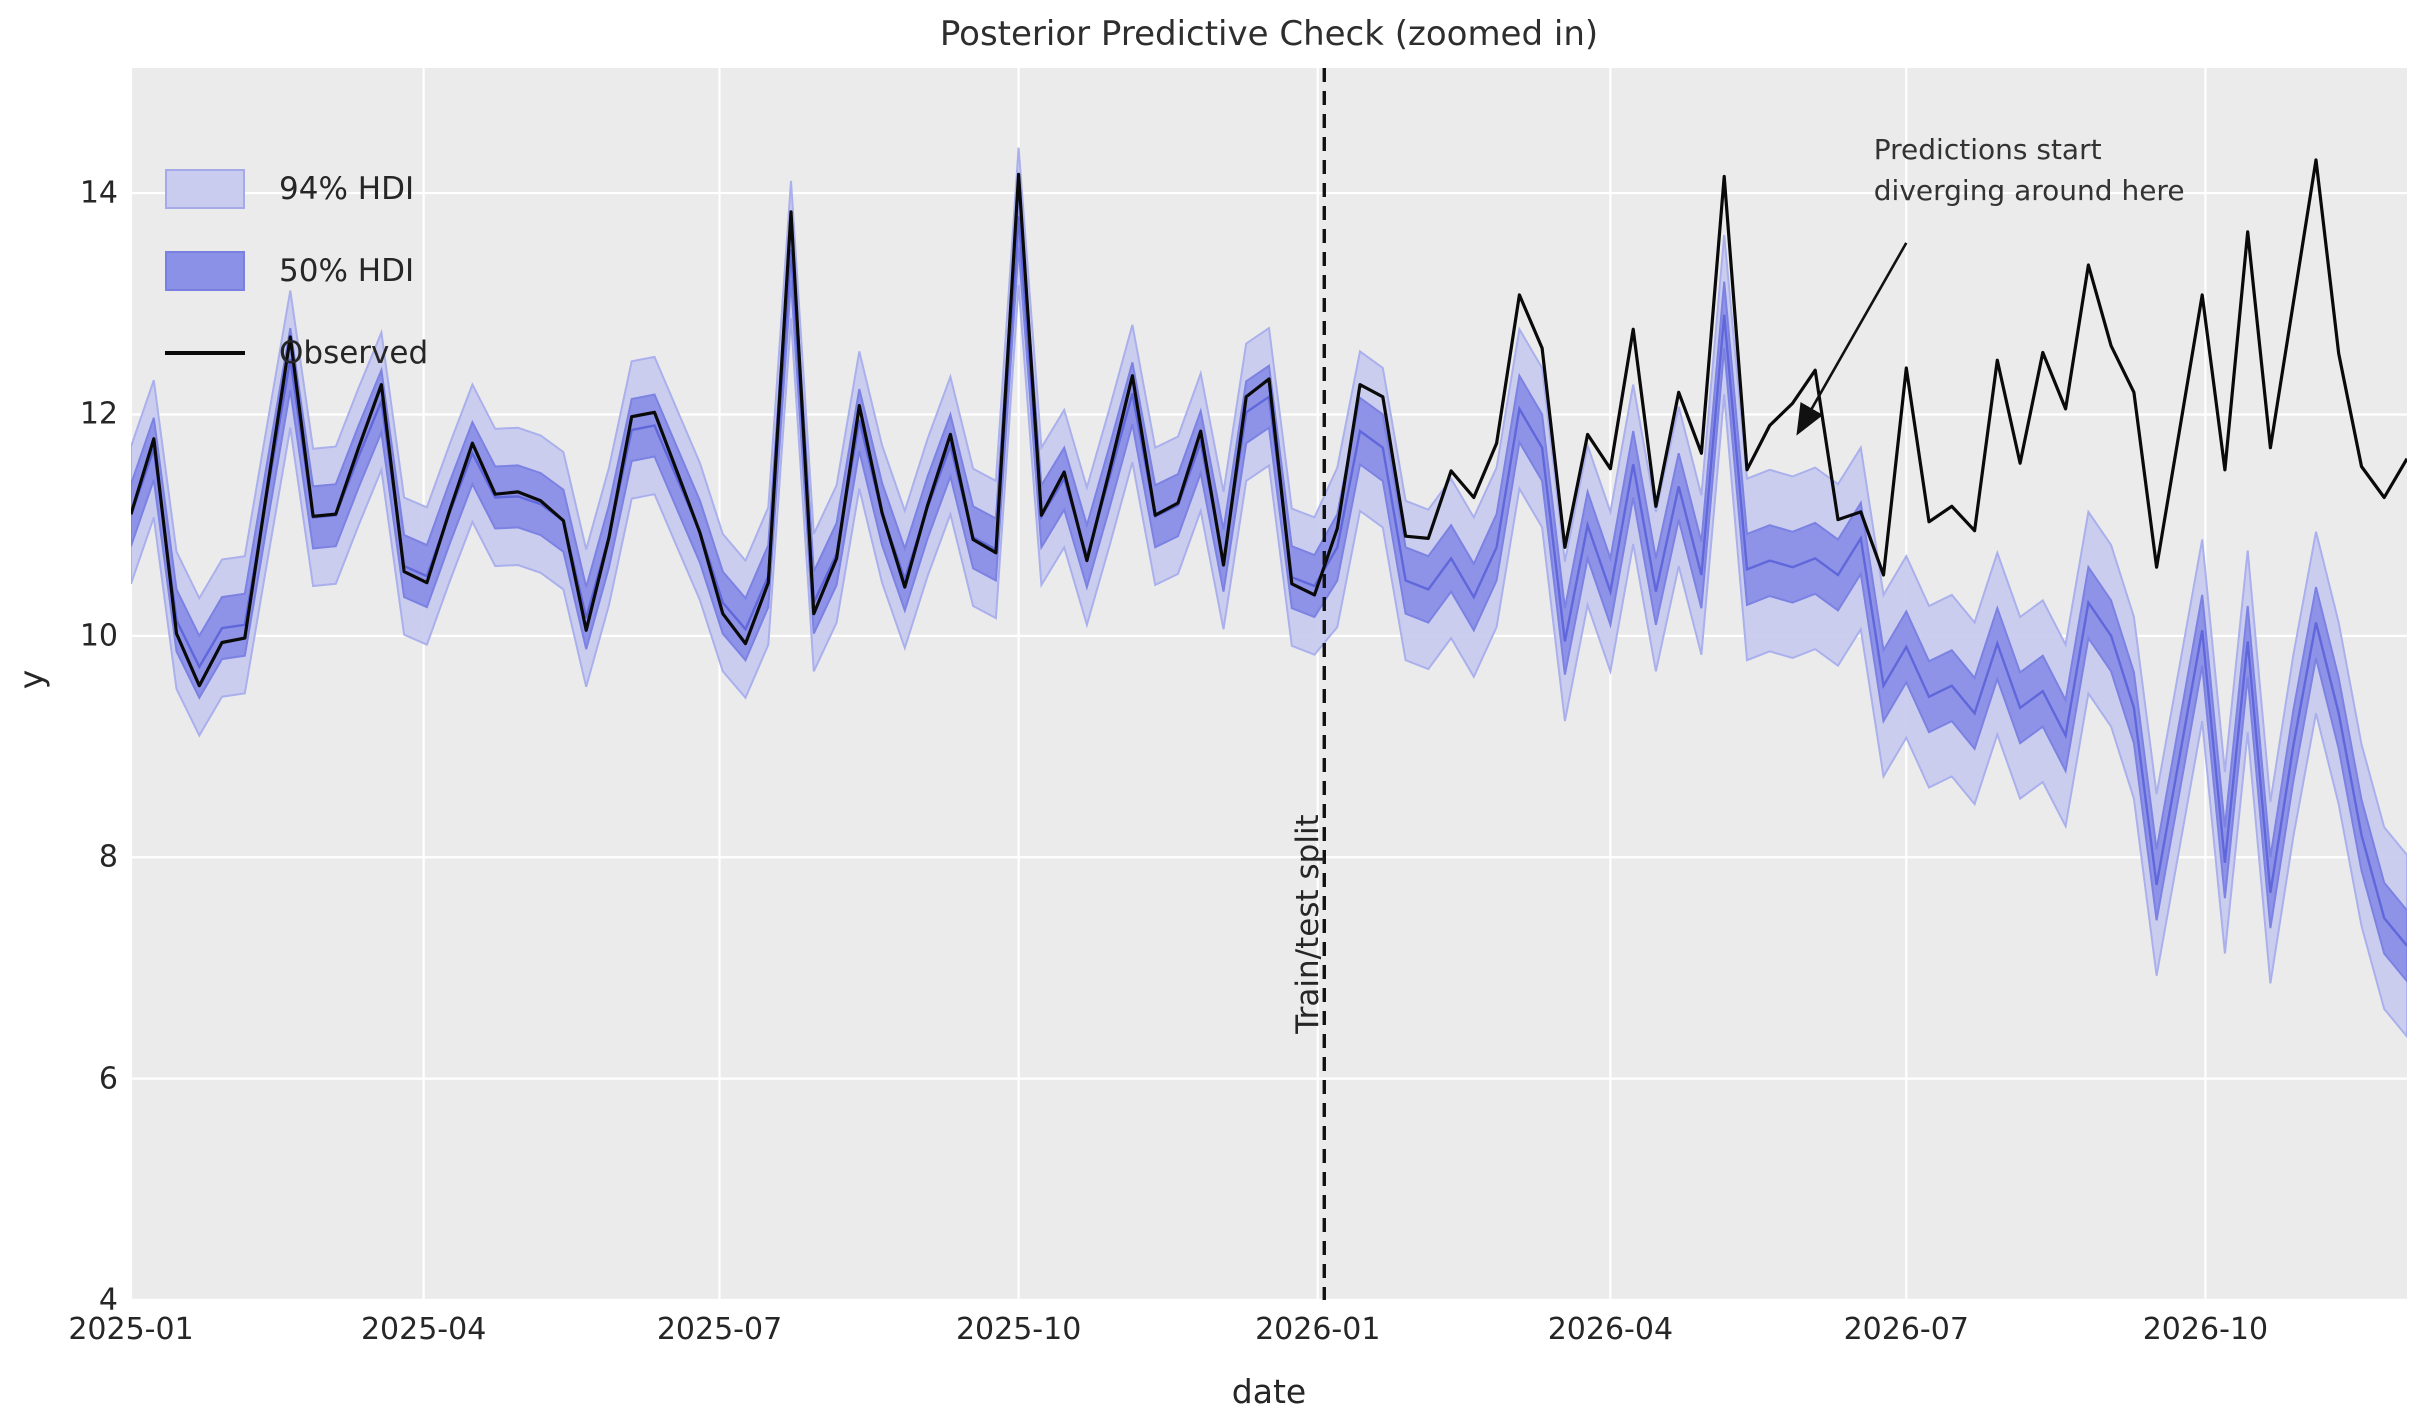 The image size is (2423, 1423). I want to click on legend-item-observed: Observed, so click(296, 353).